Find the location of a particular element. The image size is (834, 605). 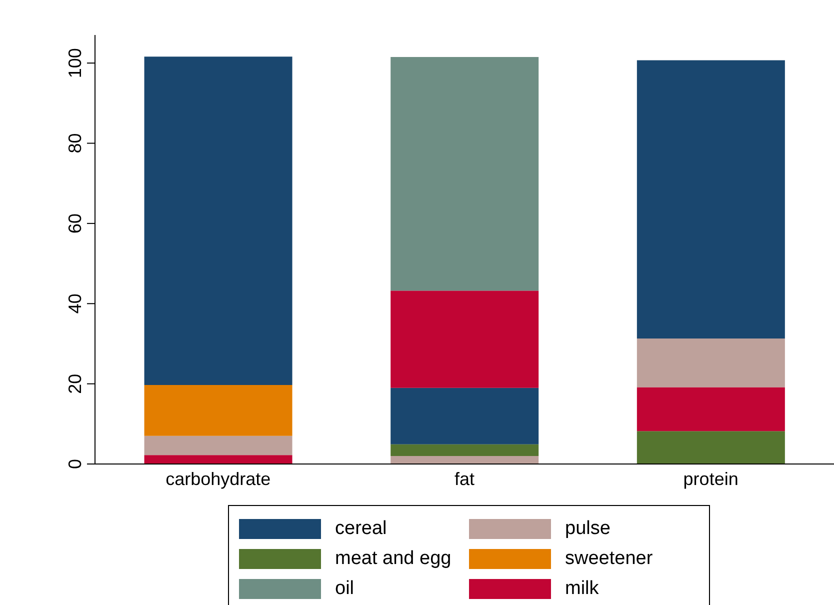

legend-label: sweetener is located at coordinates (609, 559).